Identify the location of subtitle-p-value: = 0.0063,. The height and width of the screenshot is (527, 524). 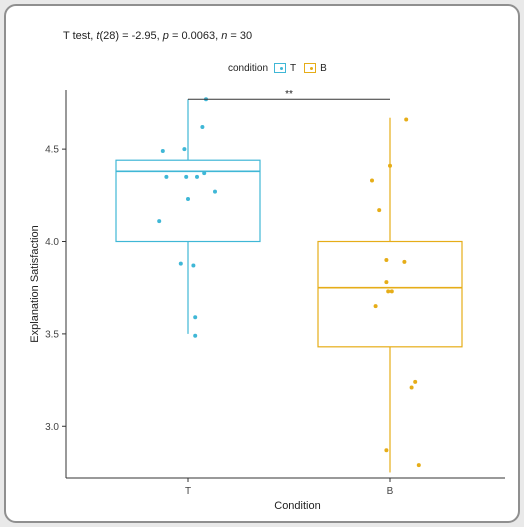
(195, 36).